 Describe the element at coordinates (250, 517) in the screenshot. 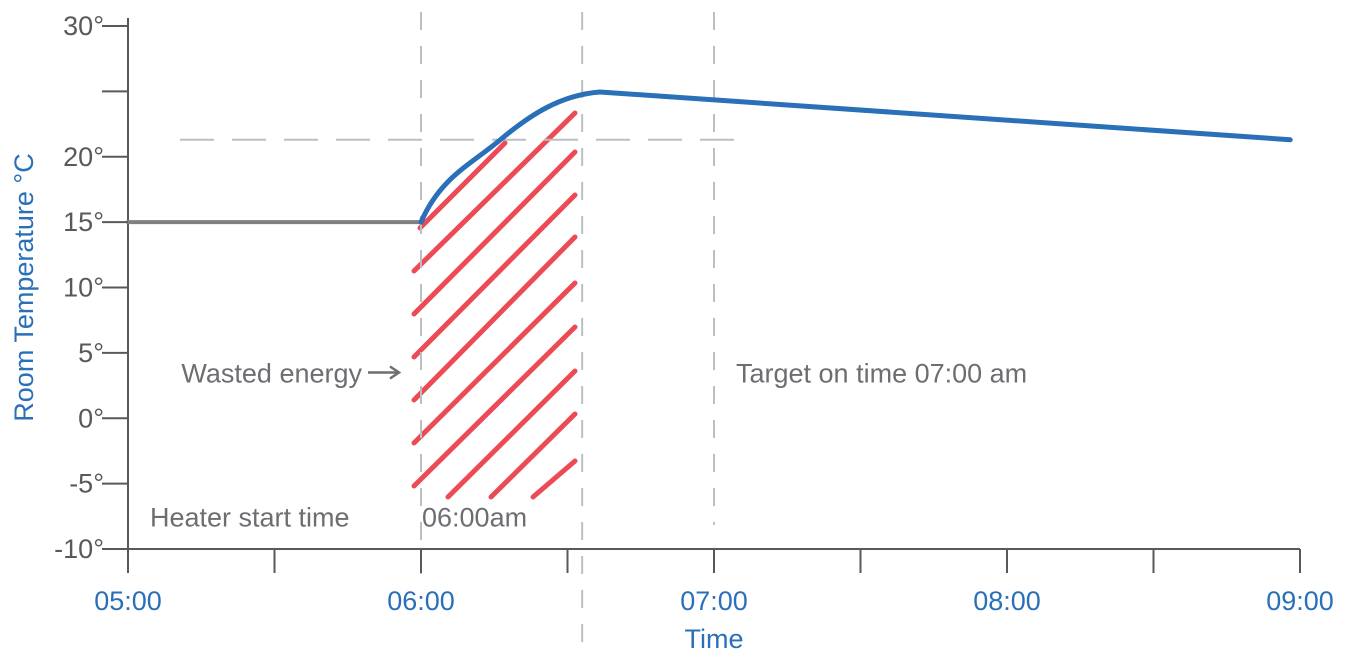

I see `heater-start-time-label: Heater start time` at that location.